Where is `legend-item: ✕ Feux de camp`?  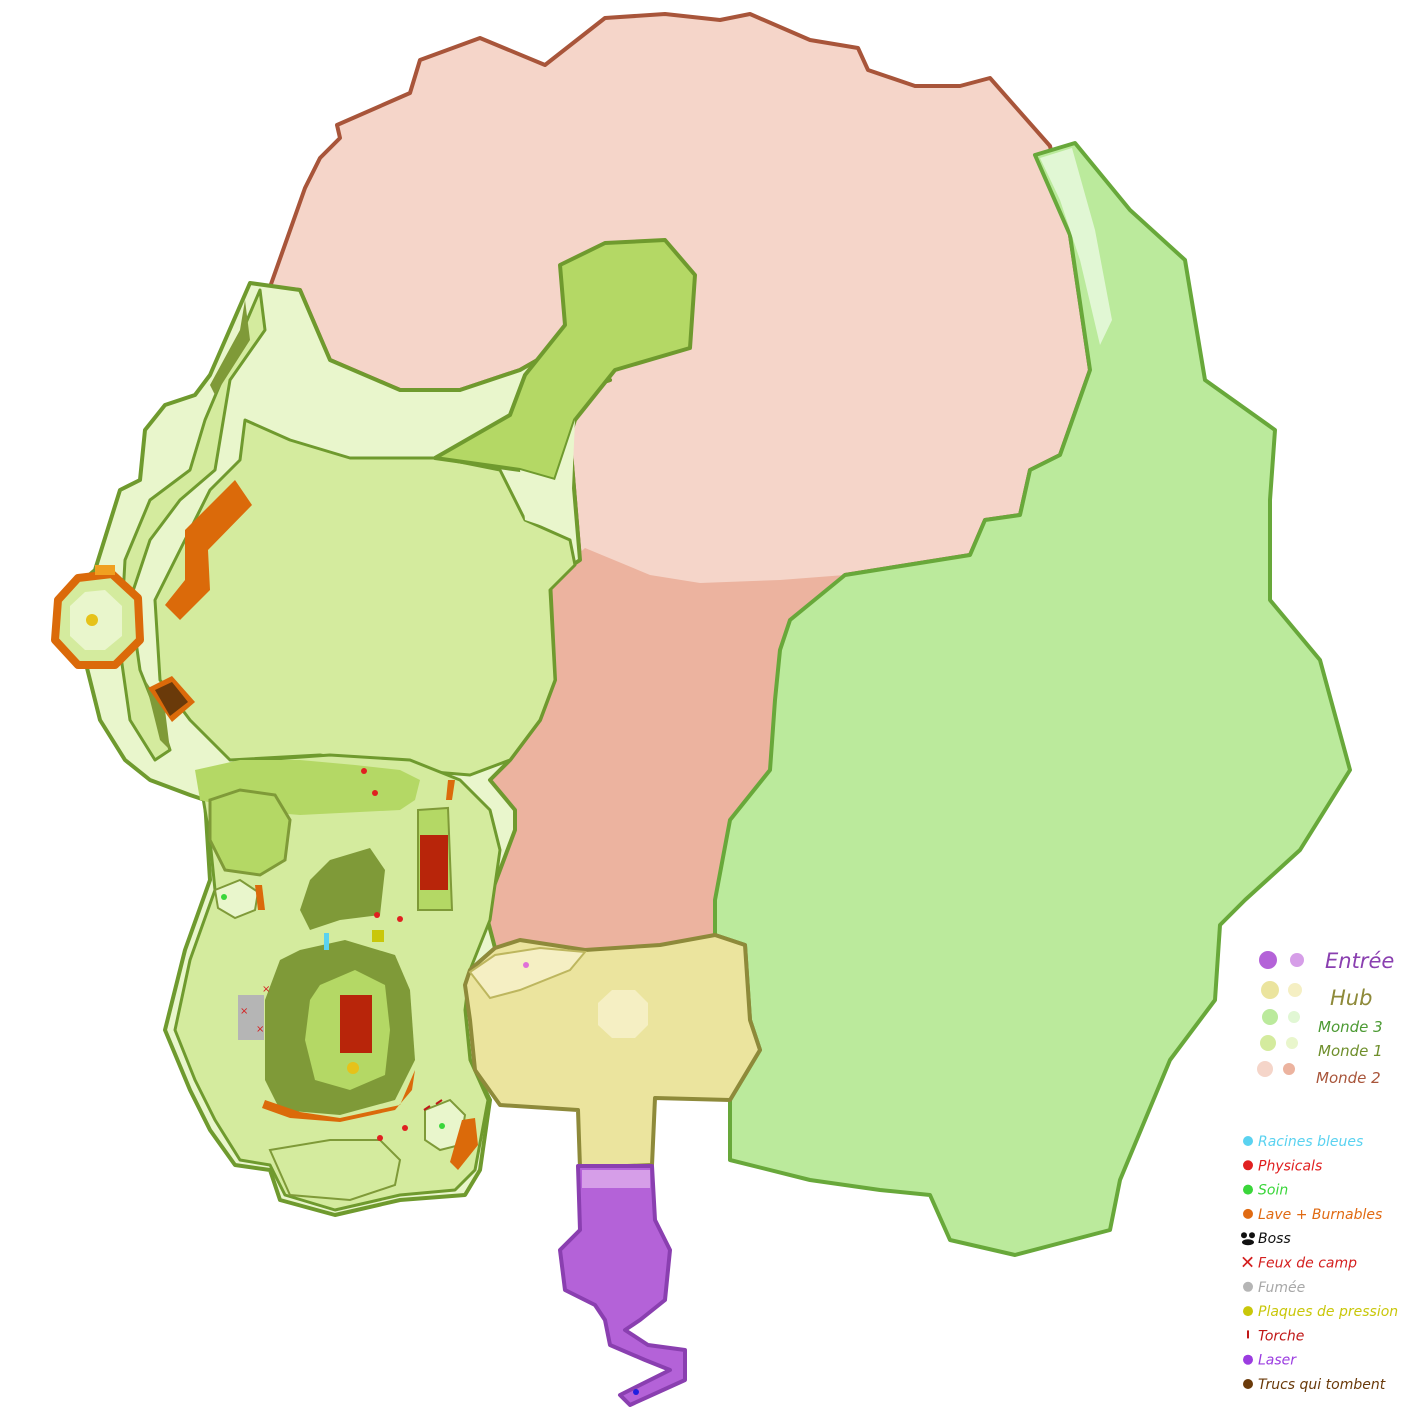 legend-item: ✕ Feux de camp is located at coordinates (1298, 1263).